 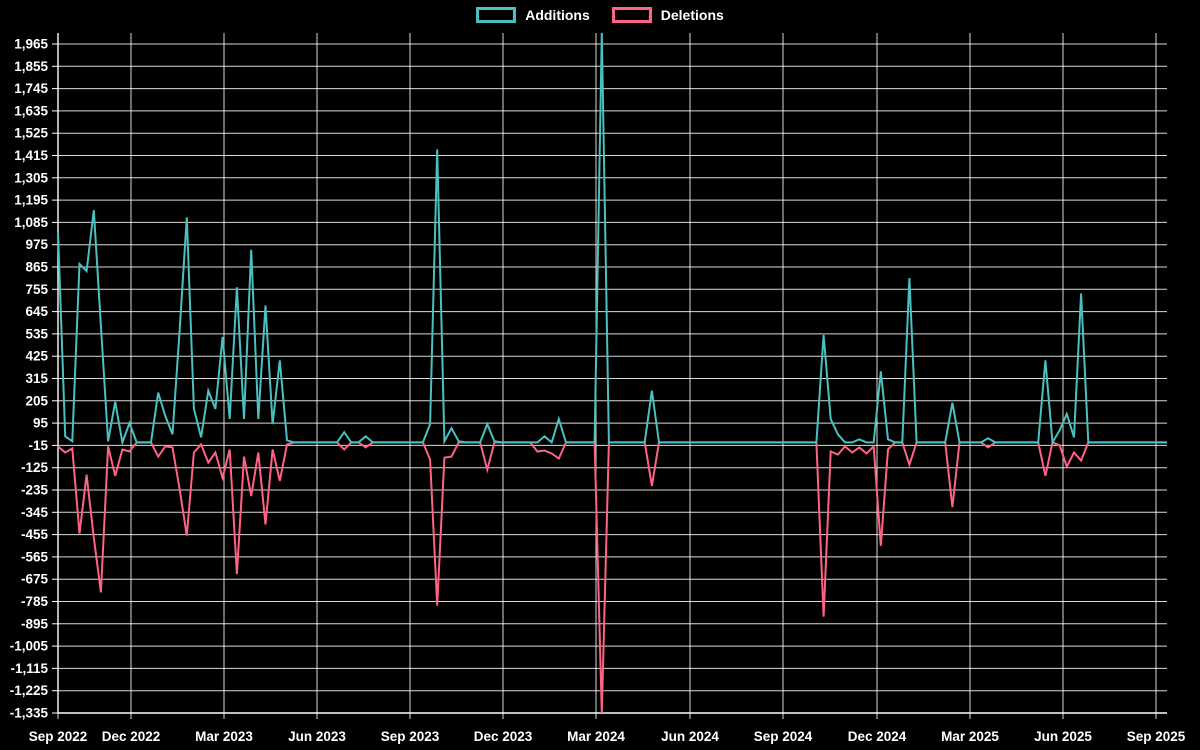 I want to click on legend-label-deletions: Deletions, so click(x=692, y=15).